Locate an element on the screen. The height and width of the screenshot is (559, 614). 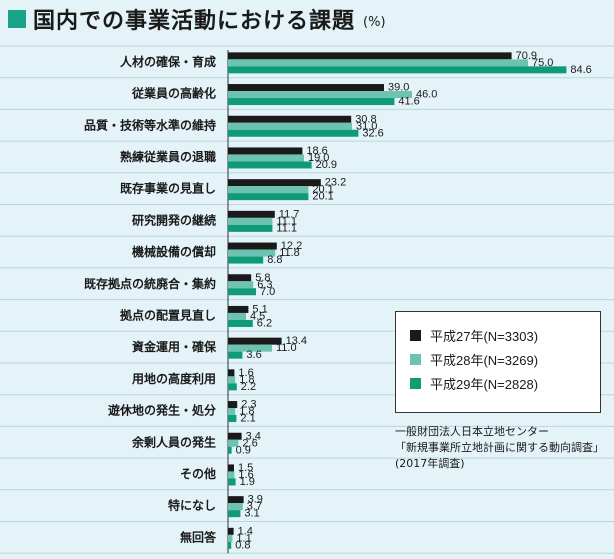
data-label: 31.0 is located at coordinates (366, 126).